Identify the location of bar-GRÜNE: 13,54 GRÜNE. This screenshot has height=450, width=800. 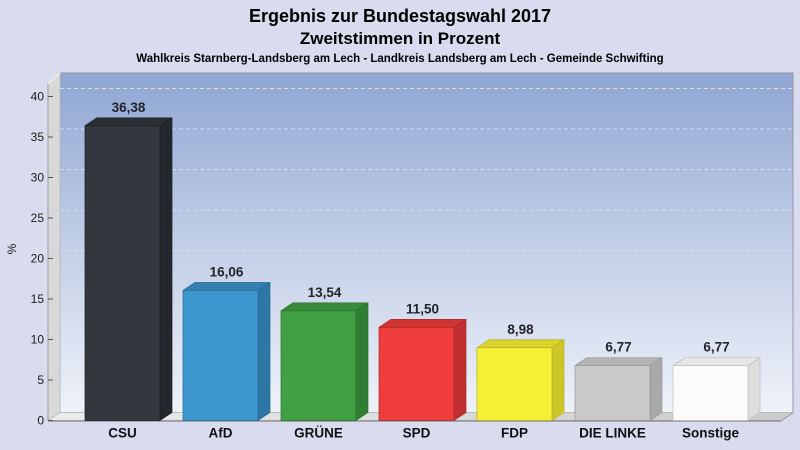
(324, 363).